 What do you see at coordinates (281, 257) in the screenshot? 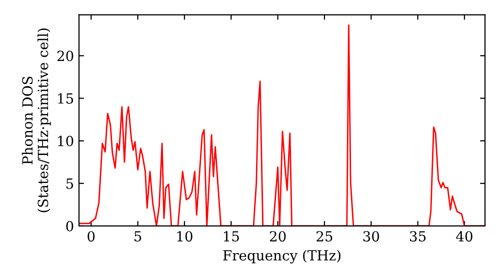
I see `x-axis-title: Frequency (THz)` at bounding box center [281, 257].